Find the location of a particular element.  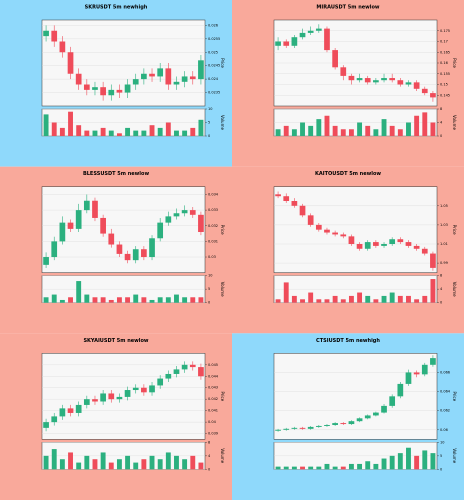

y-tick-label: 0.165 is located at coordinates (445, 52).